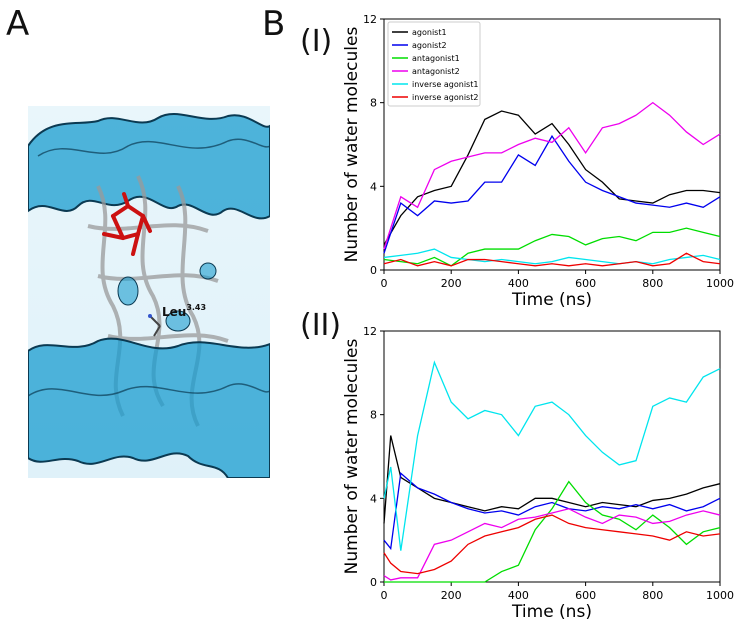 The height and width of the screenshot is (625, 738). Describe the element at coordinates (316, 41) in the screenshot. I see `subpanel-label-i: (I)` at that location.